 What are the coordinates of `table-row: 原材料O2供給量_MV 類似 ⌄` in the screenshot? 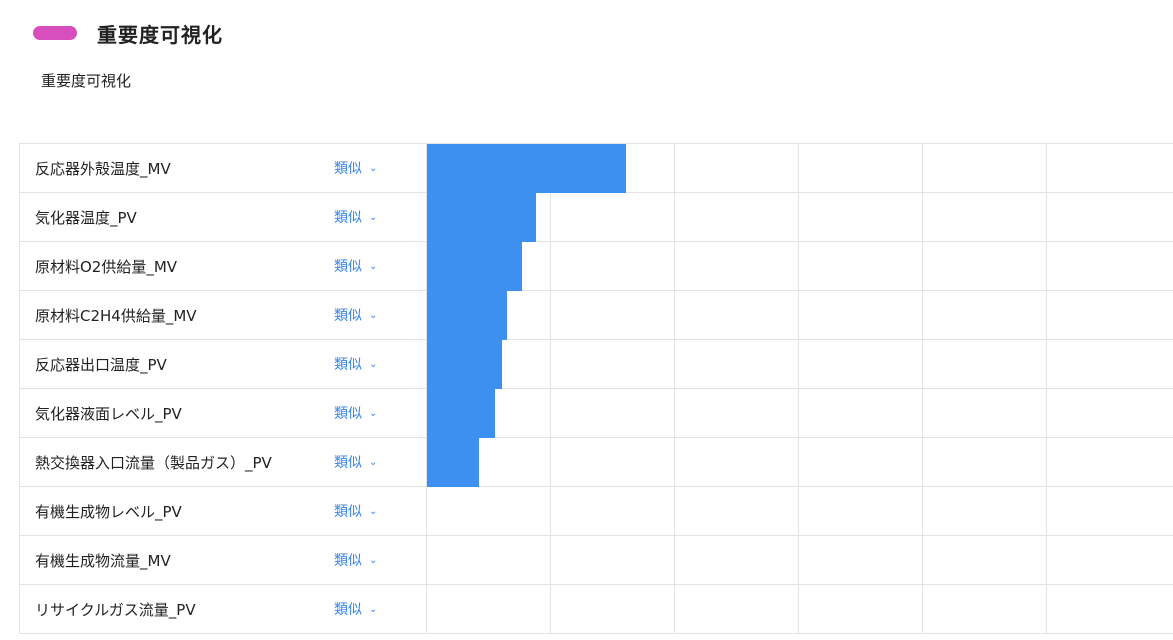 It's located at (596, 266).